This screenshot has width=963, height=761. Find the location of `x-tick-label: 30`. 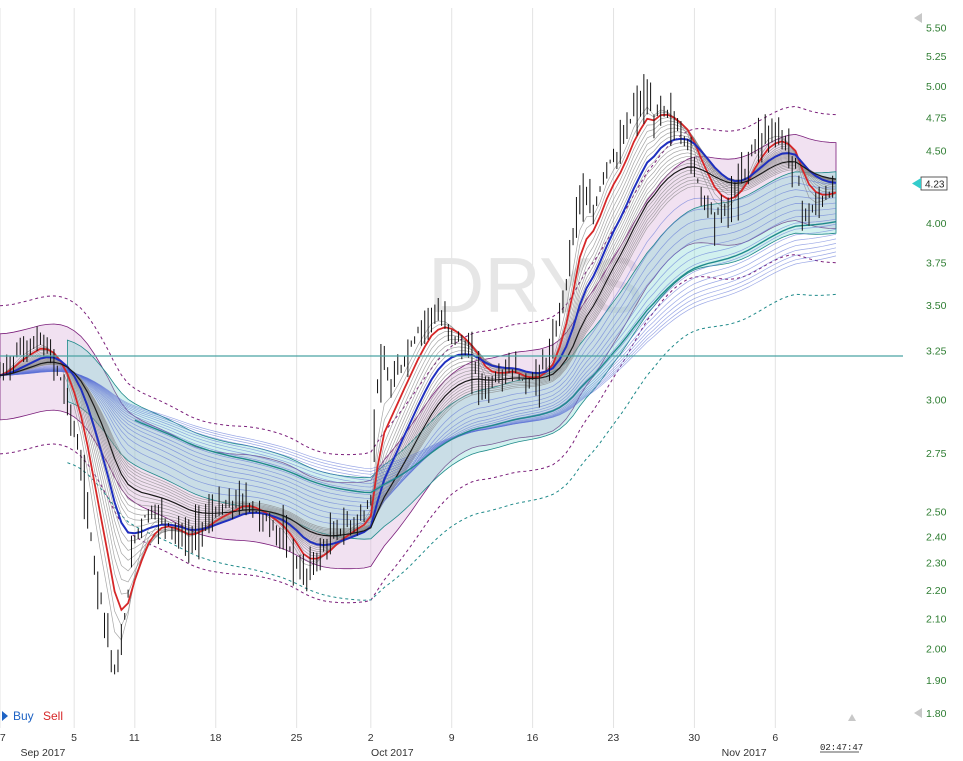

x-tick-label: 30 is located at coordinates (694, 738).